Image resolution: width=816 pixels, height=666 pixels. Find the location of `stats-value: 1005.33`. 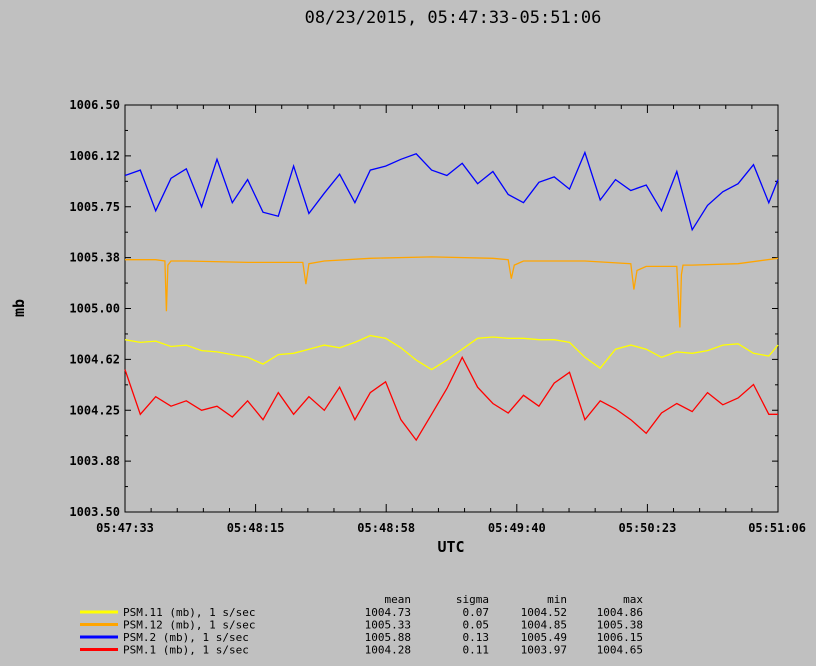

stats-value: 1005.33 is located at coordinates (388, 625).